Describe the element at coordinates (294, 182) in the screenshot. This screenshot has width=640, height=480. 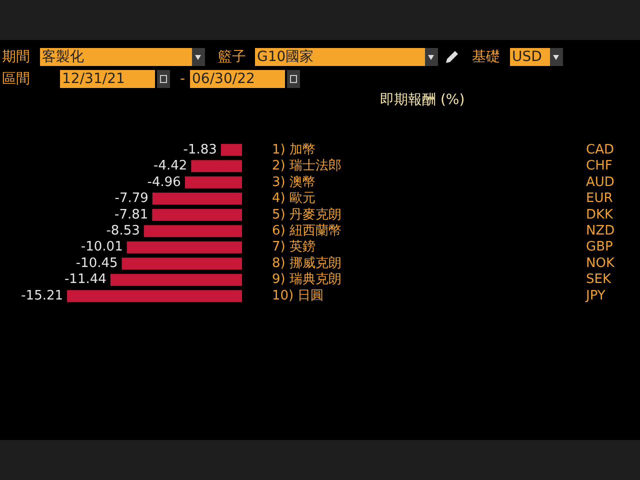
I see `y-tick-label: 3) 澳幣` at that location.